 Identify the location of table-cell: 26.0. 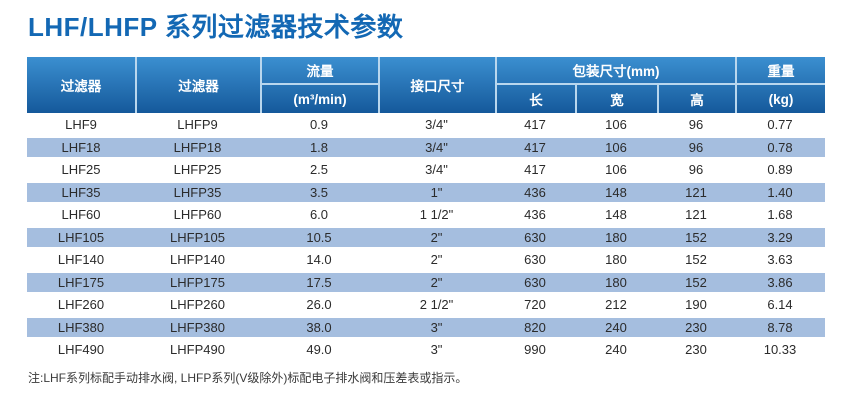
(319, 304).